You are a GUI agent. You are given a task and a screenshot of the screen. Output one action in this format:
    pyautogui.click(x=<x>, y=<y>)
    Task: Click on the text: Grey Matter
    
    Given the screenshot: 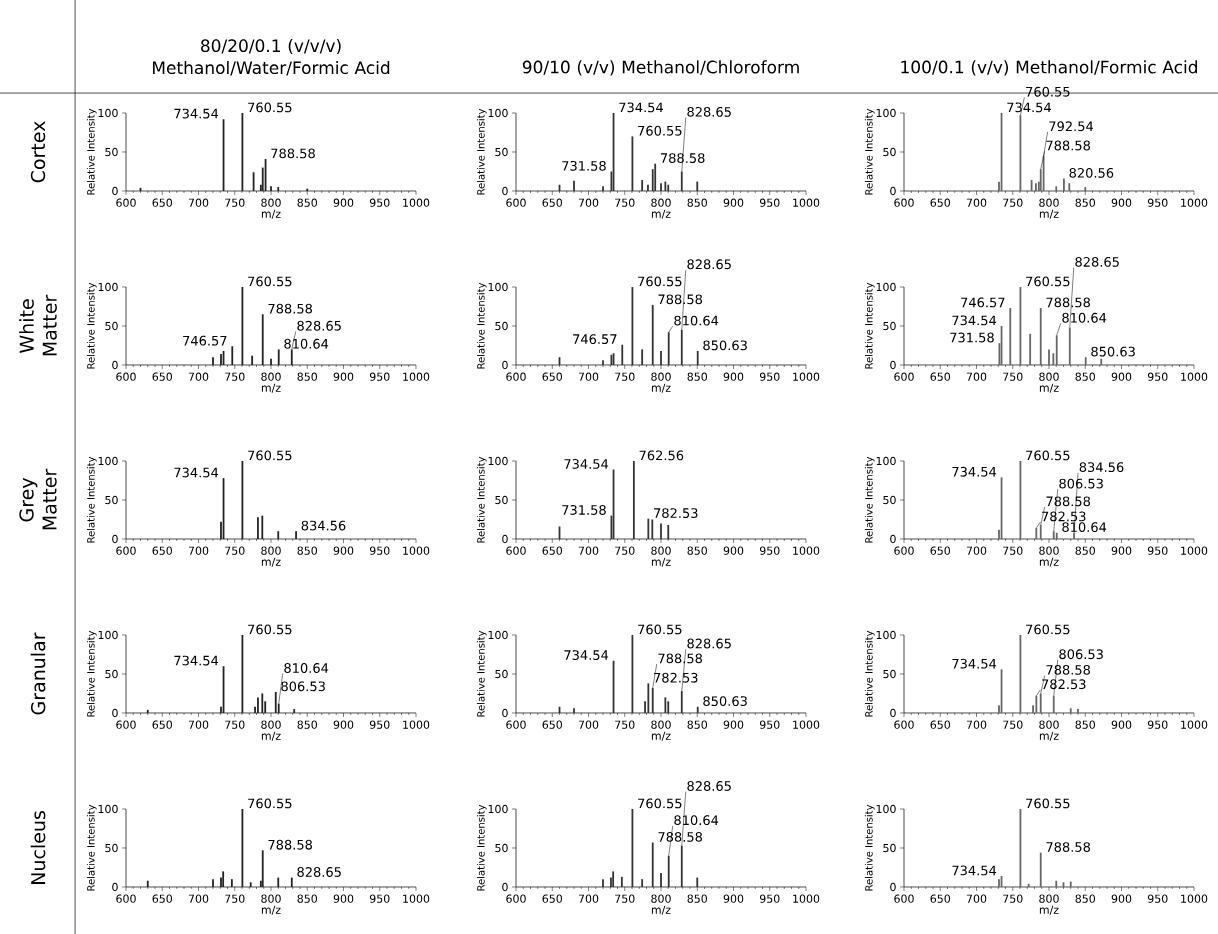 What is the action you would take?
    pyautogui.click(x=38, y=499)
    